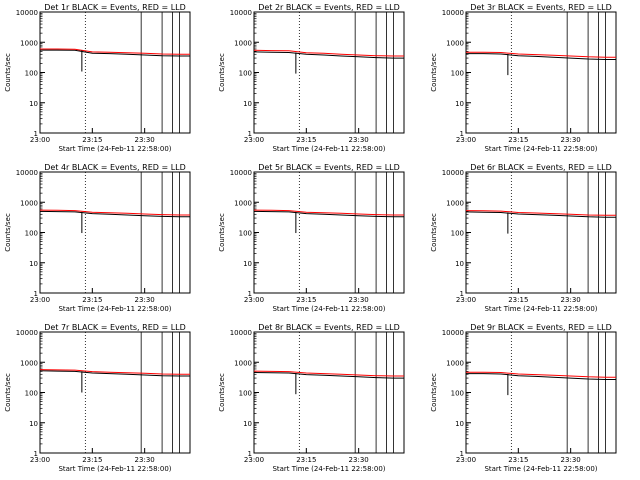 The image size is (640, 480). Describe the element at coordinates (541, 327) in the screenshot. I see `panel-title: Det 9r BLACK = Events, RED = LLD` at that location.